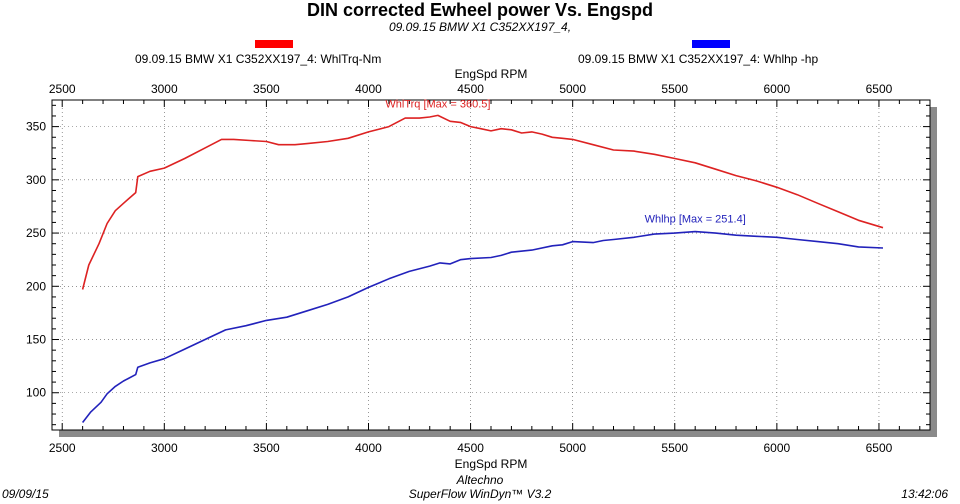  What do you see at coordinates (674, 89) in the screenshot?
I see `x-tick-label-top: 5500` at bounding box center [674, 89].